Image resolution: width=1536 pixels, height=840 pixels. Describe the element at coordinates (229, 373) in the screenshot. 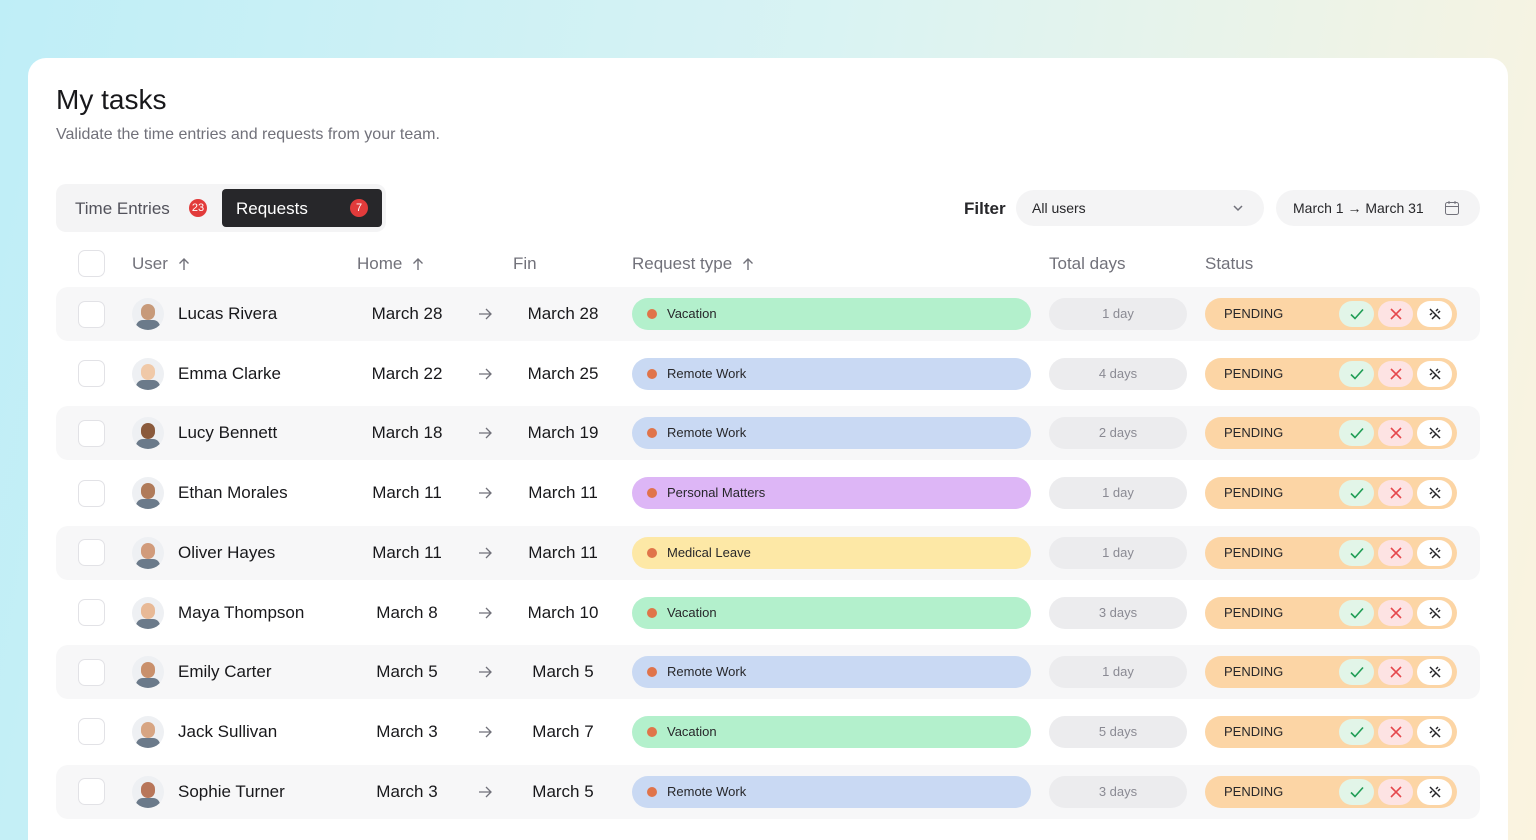

I see `user-name: Emma Clarke` at that location.